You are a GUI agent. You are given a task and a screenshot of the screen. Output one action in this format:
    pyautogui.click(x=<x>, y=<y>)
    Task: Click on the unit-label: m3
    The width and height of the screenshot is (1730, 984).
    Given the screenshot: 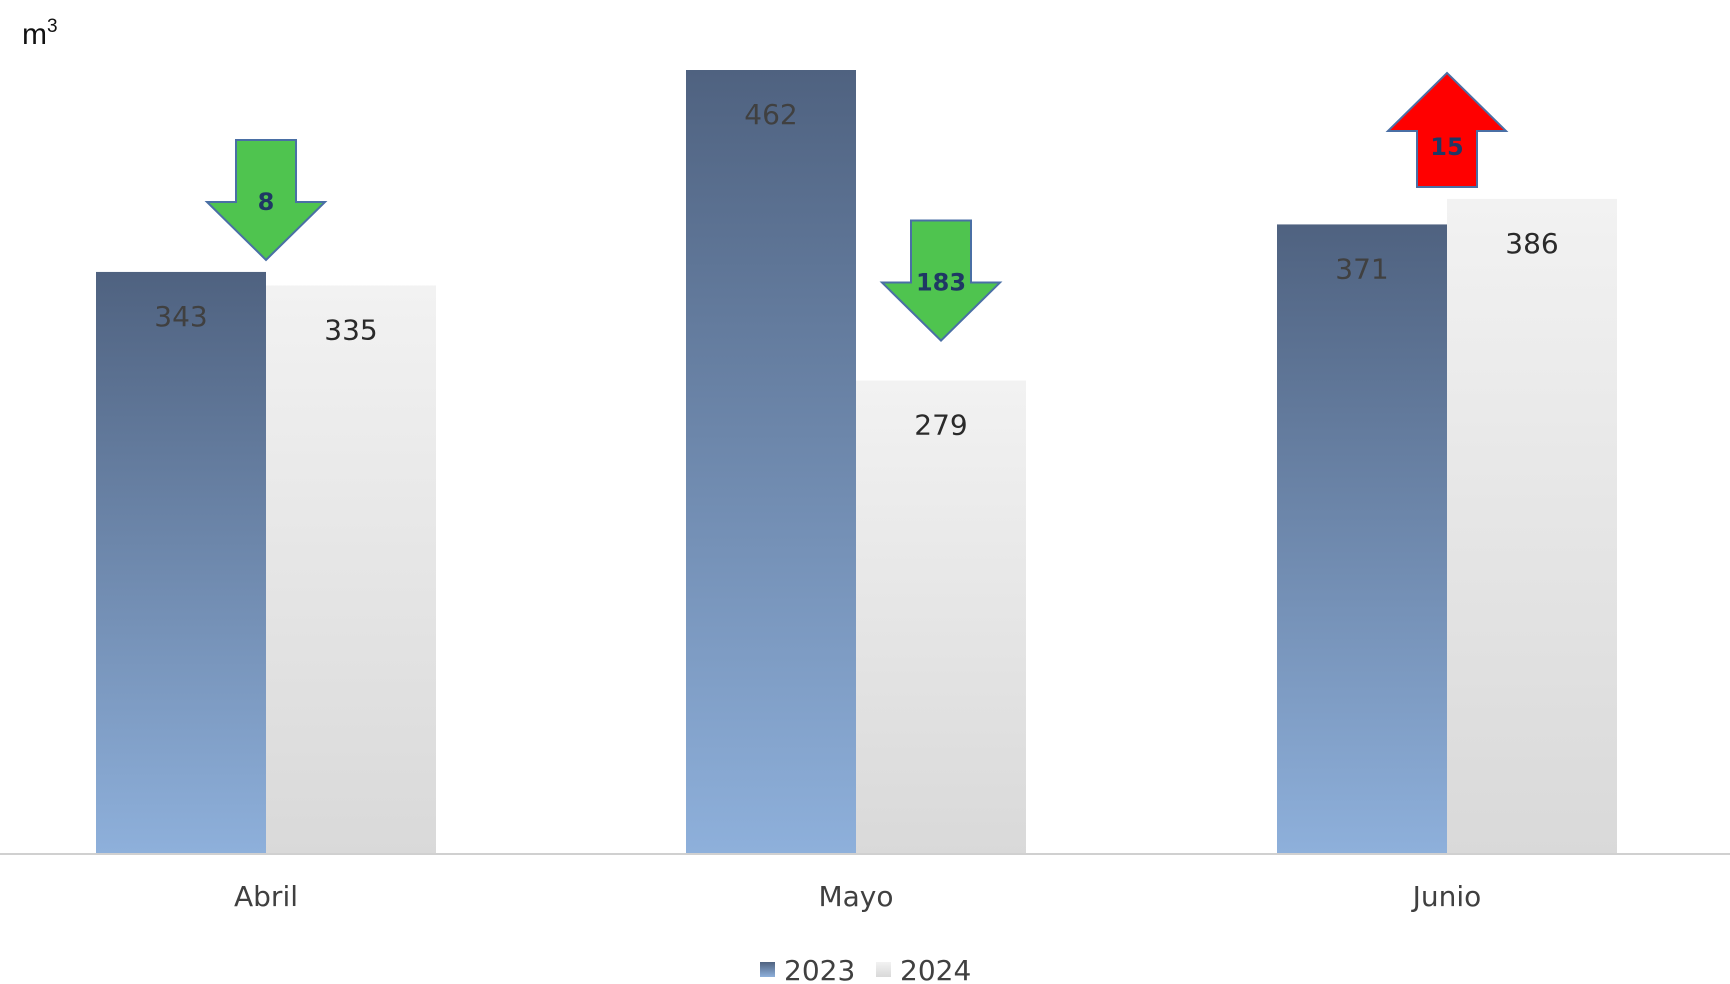 What is the action you would take?
    pyautogui.click(x=40, y=33)
    